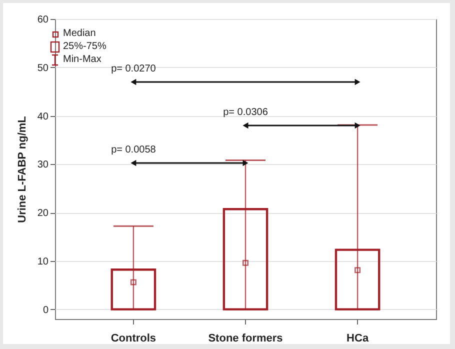 The width and height of the screenshot is (455, 349). I want to click on annotation: p= 0.0270, so click(133, 69).